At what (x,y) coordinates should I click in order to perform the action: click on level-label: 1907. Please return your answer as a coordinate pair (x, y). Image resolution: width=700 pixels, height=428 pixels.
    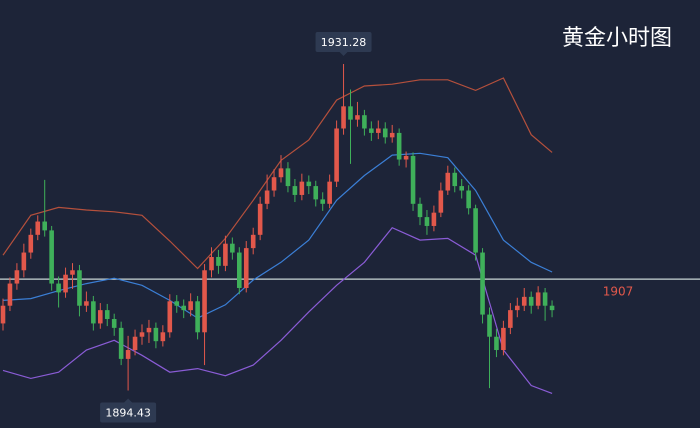
    Looking at the image, I should click on (618, 292).